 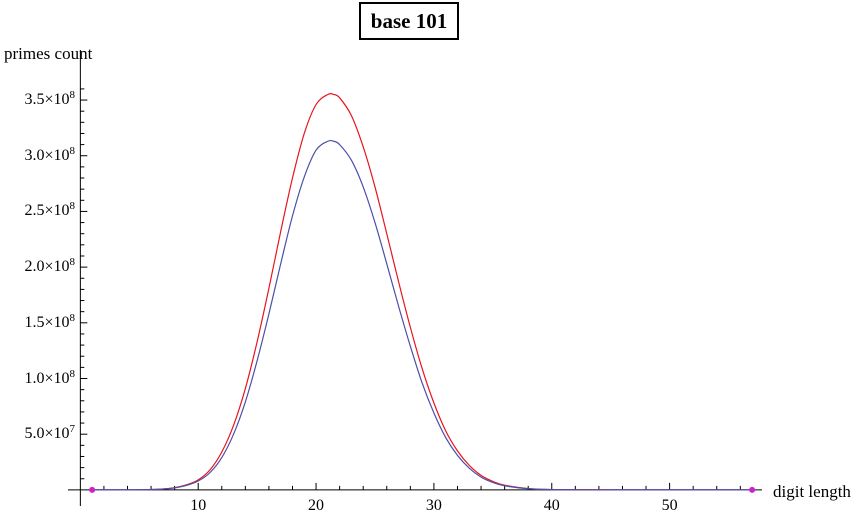 What do you see at coordinates (316, 505) in the screenshot?
I see `x-tick-label: 20` at bounding box center [316, 505].